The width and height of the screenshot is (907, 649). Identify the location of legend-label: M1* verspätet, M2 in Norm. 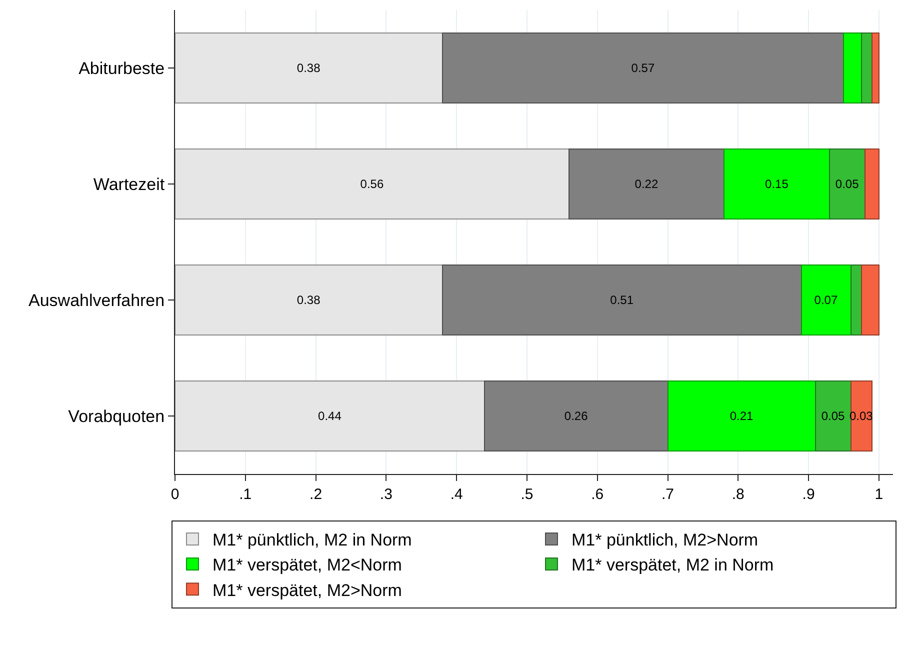
(673, 565).